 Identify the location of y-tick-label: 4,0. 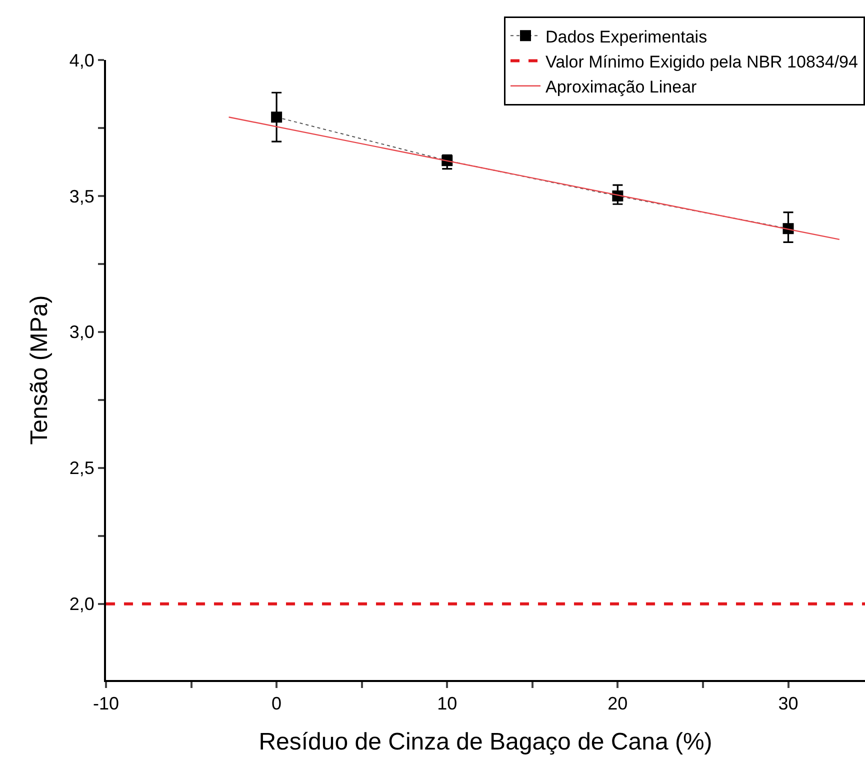
(81, 60).